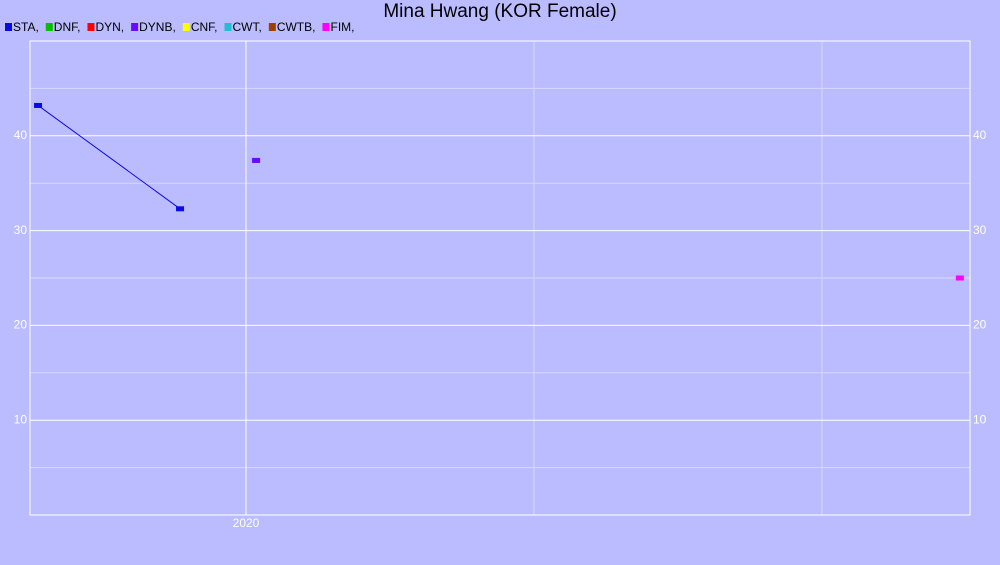 Image resolution: width=1000 pixels, height=565 pixels. Describe the element at coordinates (109, 157) in the screenshot. I see `series-line` at that location.